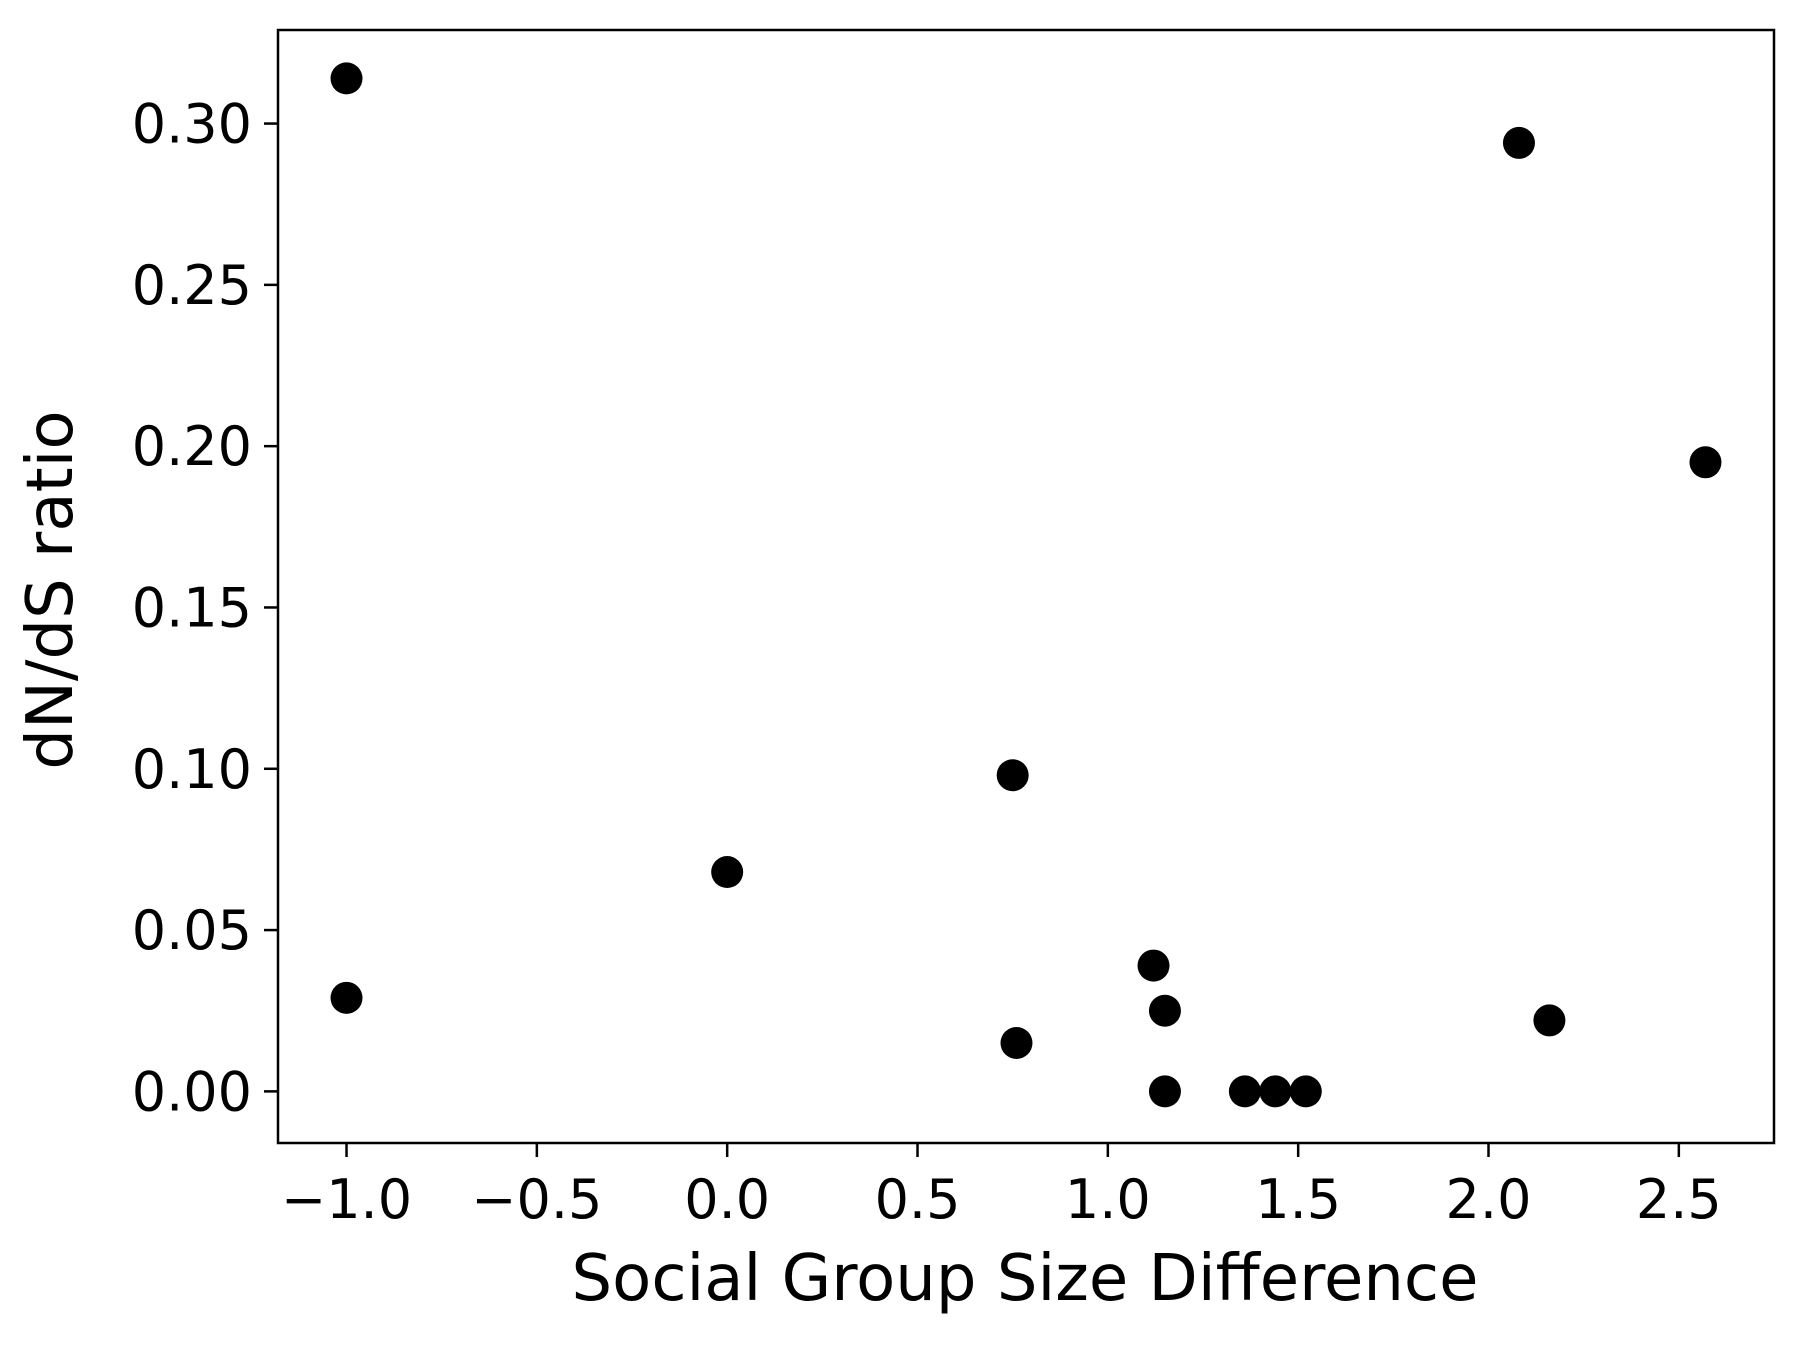 The width and height of the screenshot is (1796, 1346). I want to click on x-tick-label: 0.5, so click(918, 1199).